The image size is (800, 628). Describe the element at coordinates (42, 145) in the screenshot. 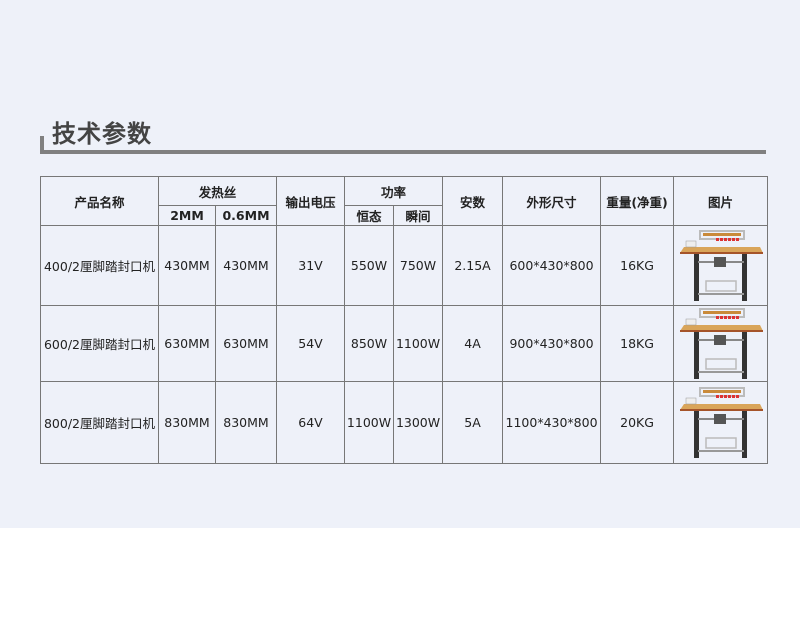

I see `title-rule` at that location.